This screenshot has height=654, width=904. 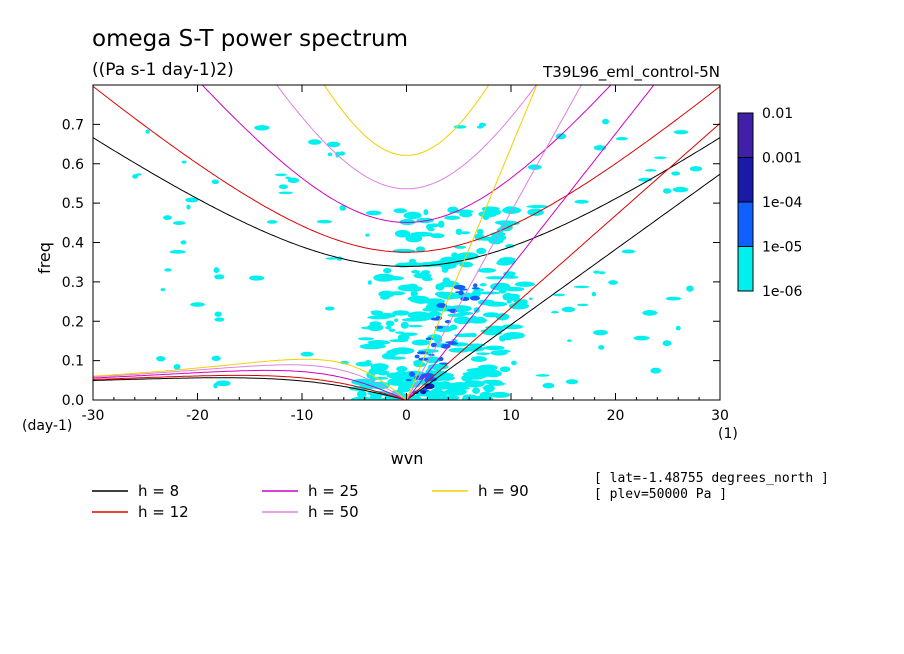 I want to click on colorbar: 0.01 0.001 1e-04 1e-05 1e-06, so click(x=769, y=203).